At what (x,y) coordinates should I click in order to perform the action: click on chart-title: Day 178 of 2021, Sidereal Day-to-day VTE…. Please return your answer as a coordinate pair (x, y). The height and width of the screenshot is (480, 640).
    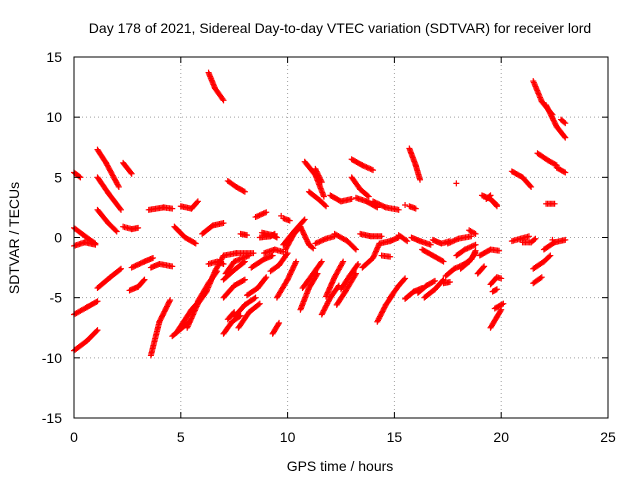
    Looking at the image, I should click on (340, 28).